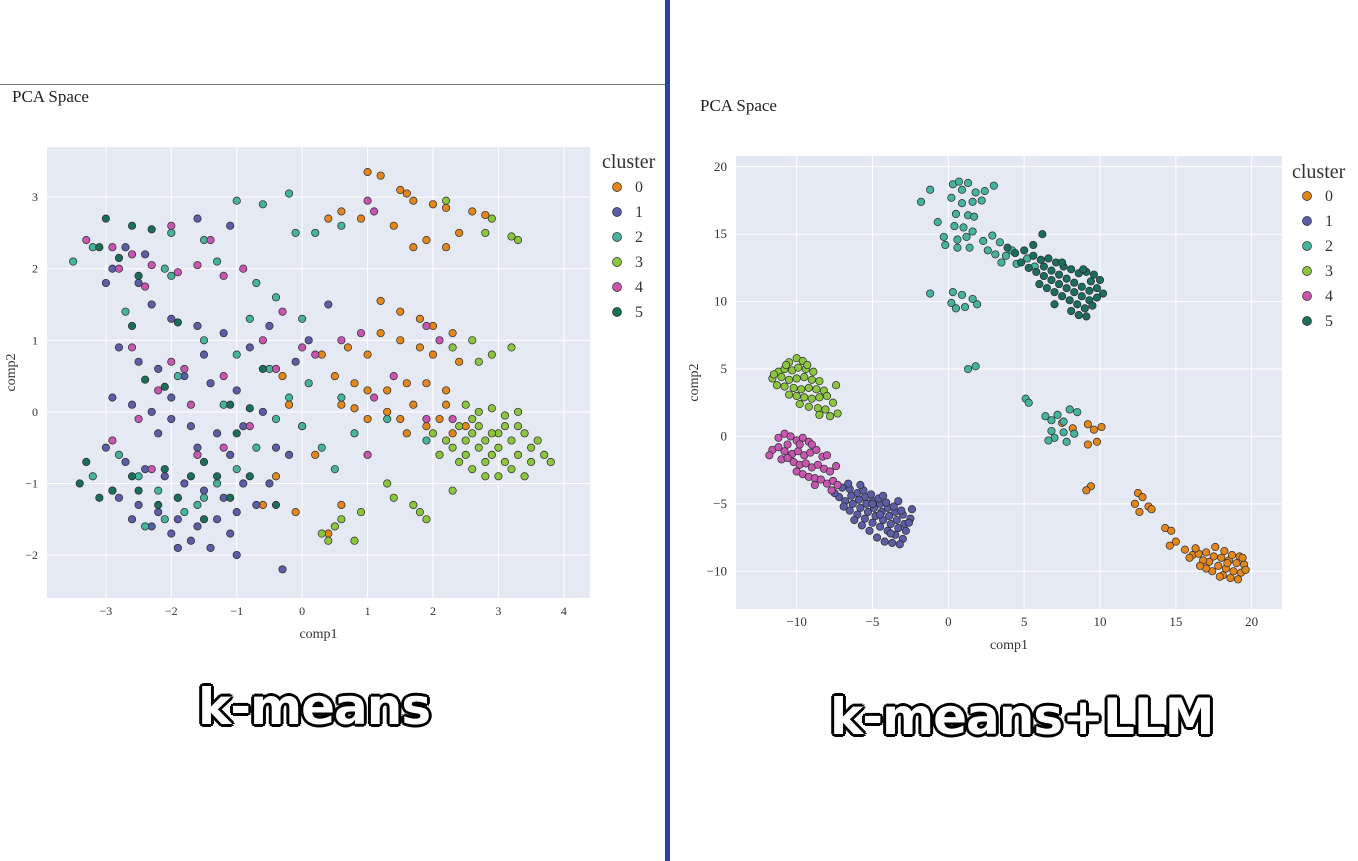  I want to click on legend-label: 4, so click(1329, 296).